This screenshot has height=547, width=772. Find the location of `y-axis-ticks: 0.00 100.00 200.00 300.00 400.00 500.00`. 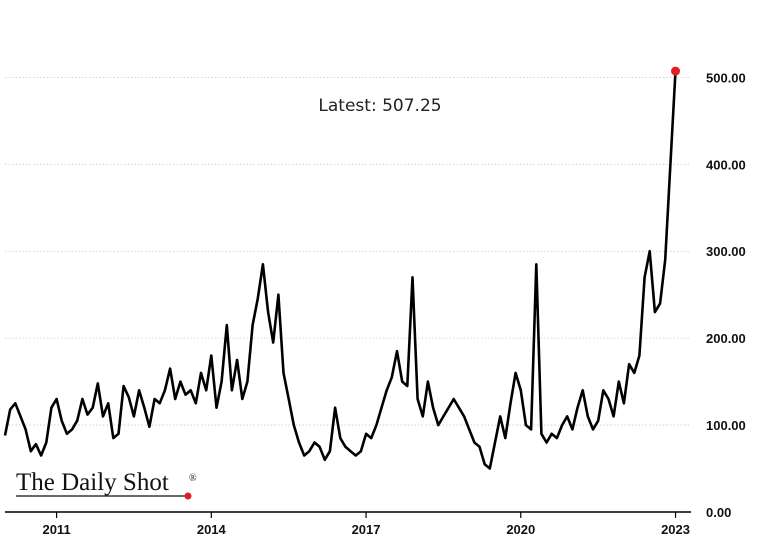

y-axis-ticks: 0.00 100.00 200.00 300.00 400.00 500.00 is located at coordinates (726, 295).